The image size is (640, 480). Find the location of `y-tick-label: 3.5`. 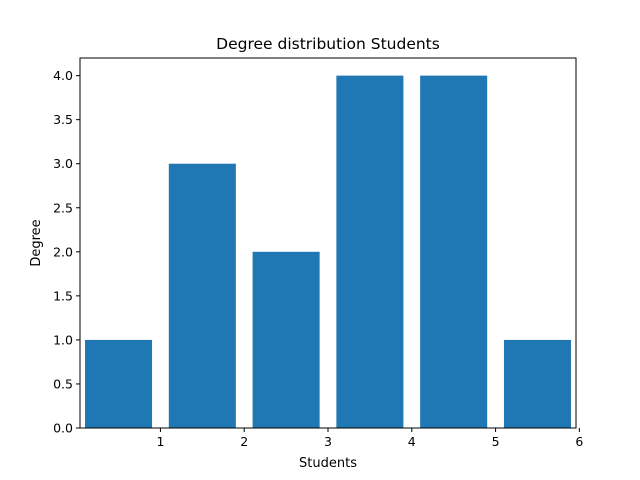

y-tick-label: 3.5 is located at coordinates (63, 119).